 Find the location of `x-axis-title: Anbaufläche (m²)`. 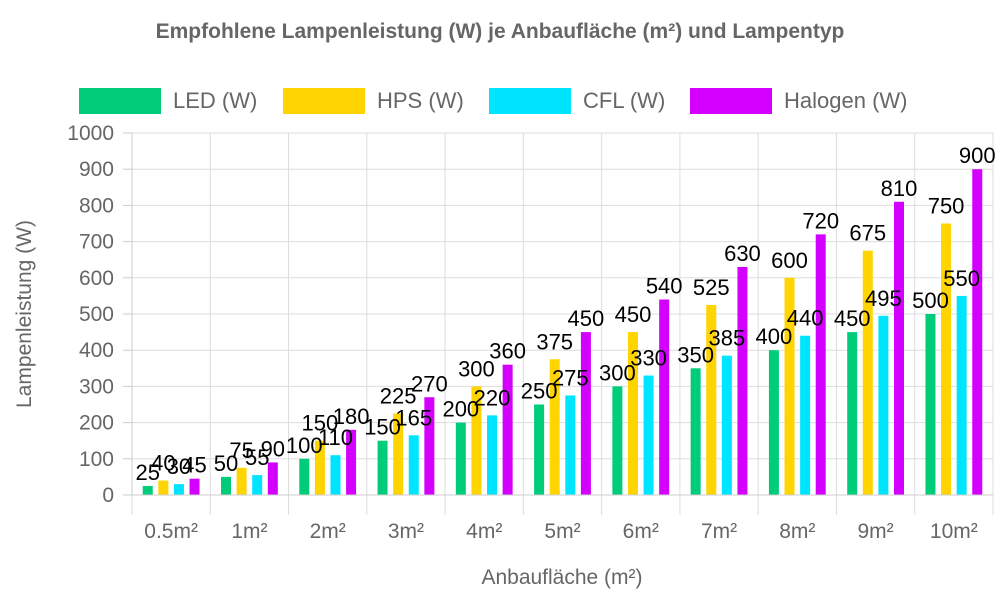

x-axis-title: Anbaufläche (m²) is located at coordinates (561, 577).